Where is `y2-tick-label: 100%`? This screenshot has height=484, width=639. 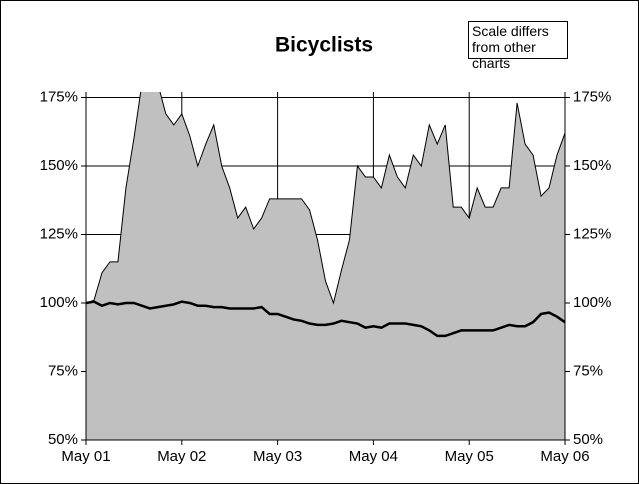
y2-tick-label: 100% is located at coordinates (592, 302).